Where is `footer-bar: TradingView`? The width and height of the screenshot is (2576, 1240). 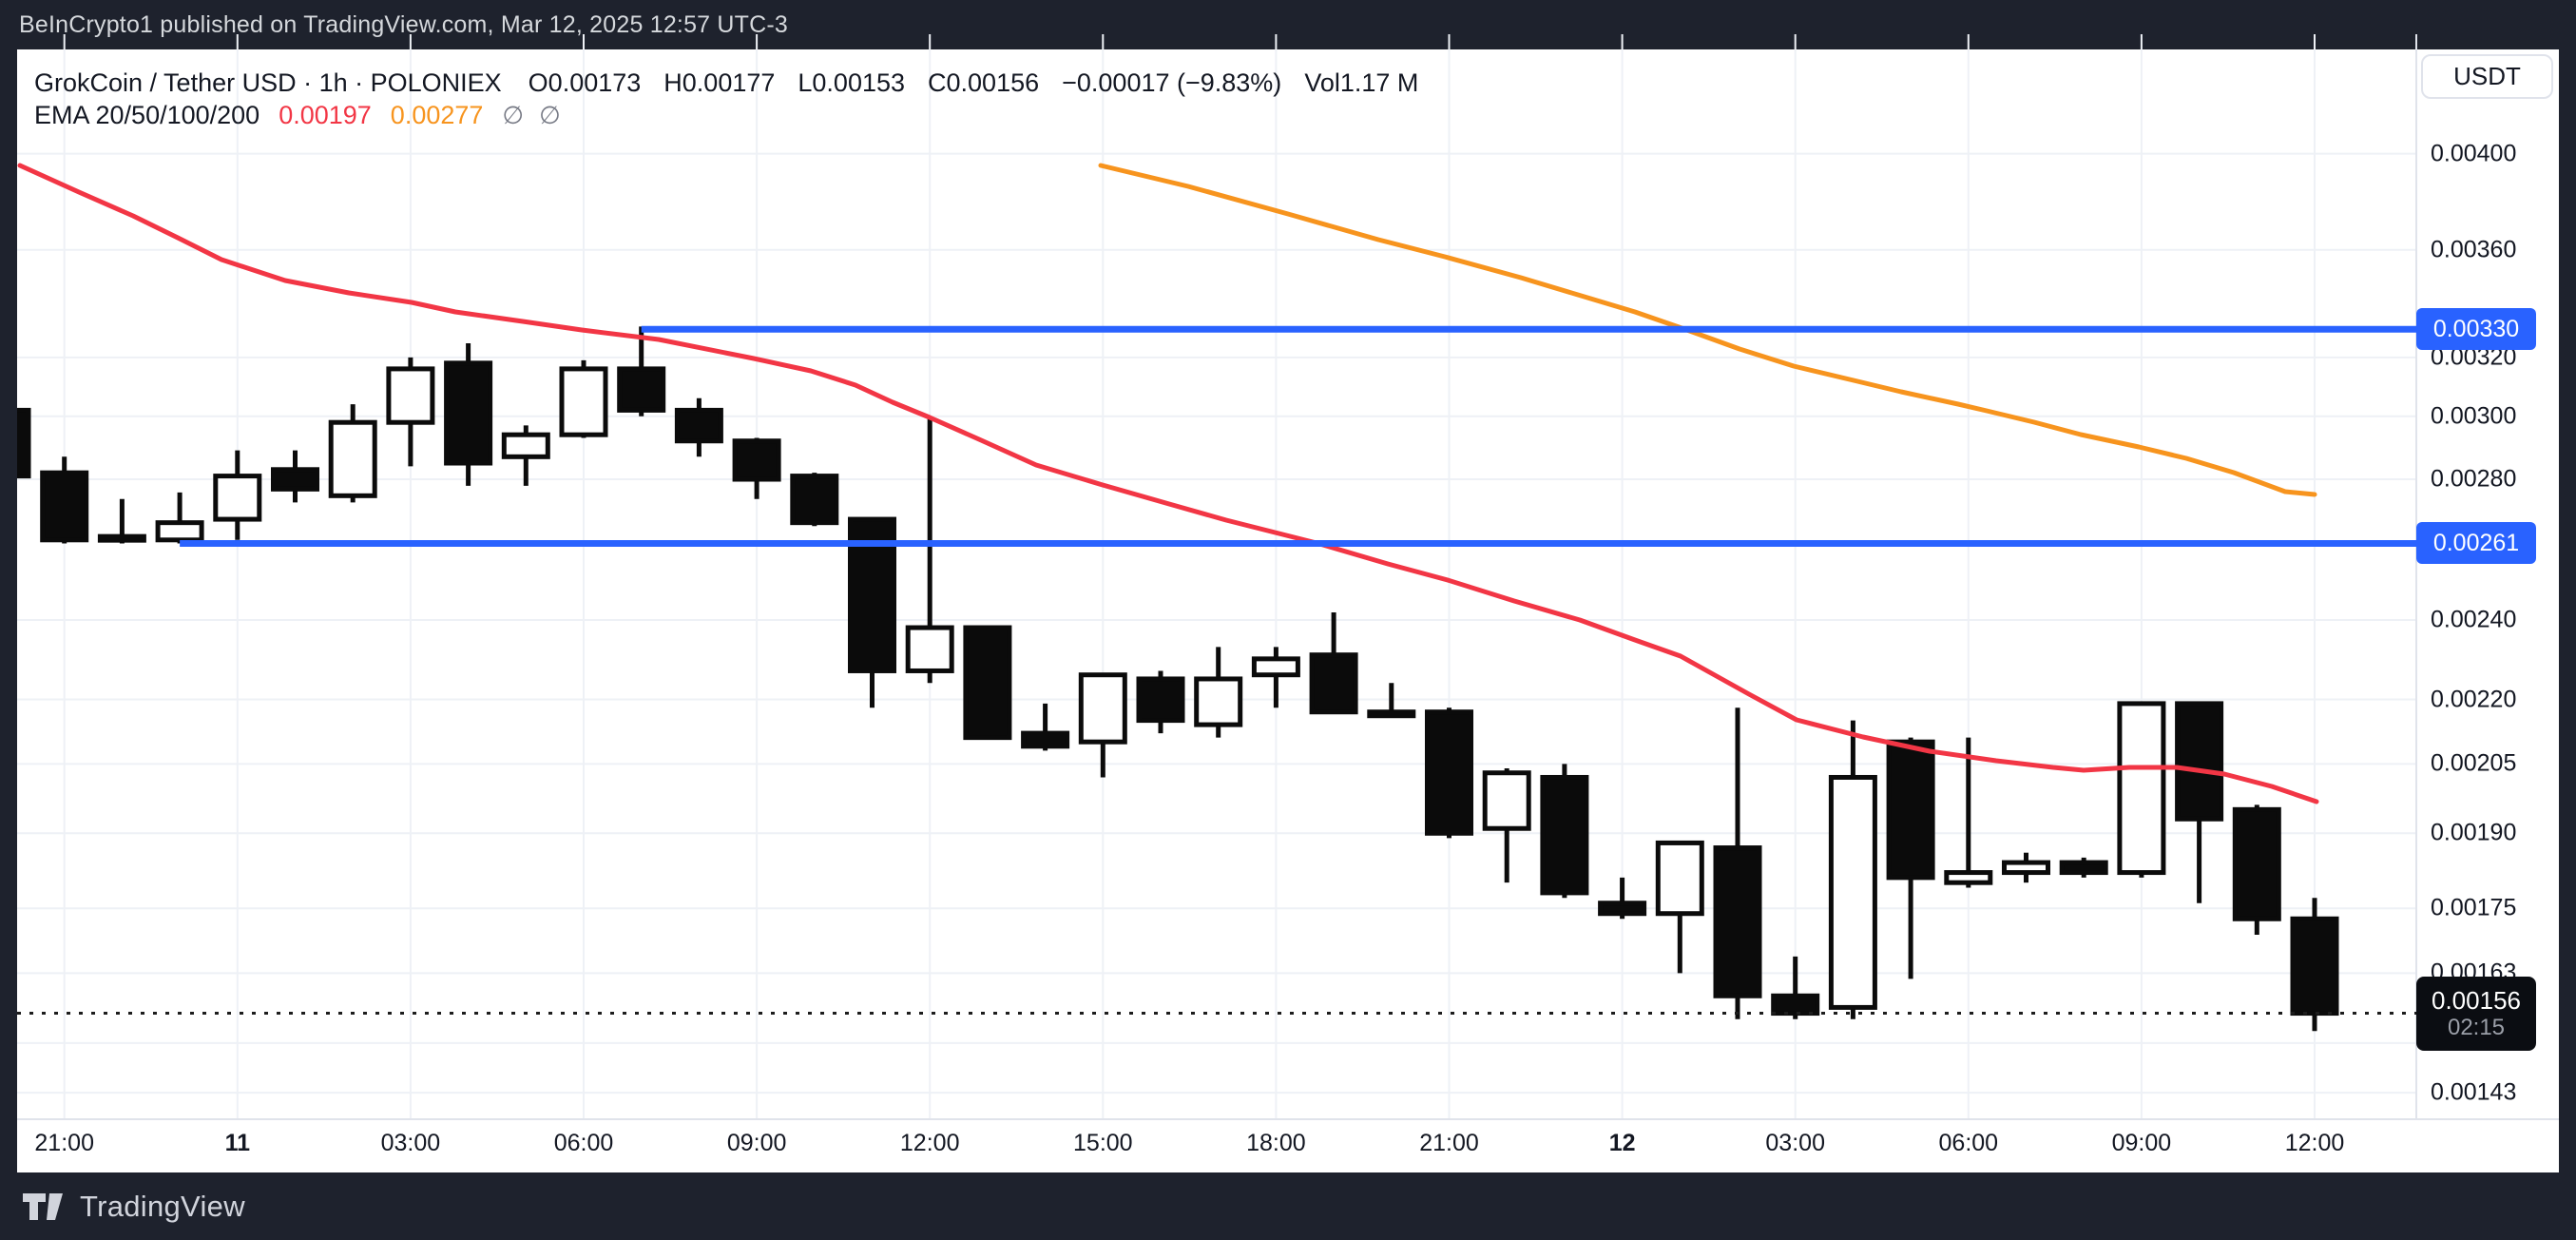 footer-bar: TradingView is located at coordinates (1288, 1206).